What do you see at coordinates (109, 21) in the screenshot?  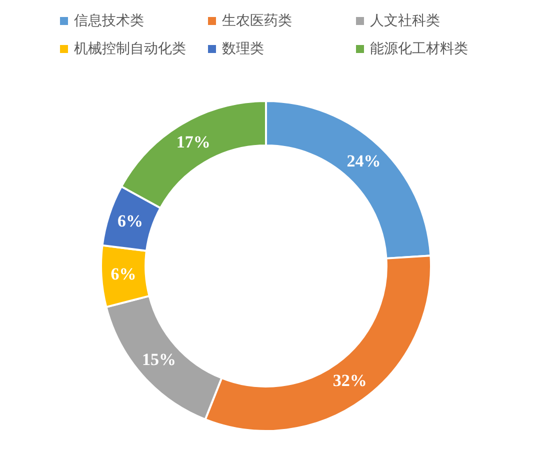 I see `legend-label: 信息技术类` at bounding box center [109, 21].